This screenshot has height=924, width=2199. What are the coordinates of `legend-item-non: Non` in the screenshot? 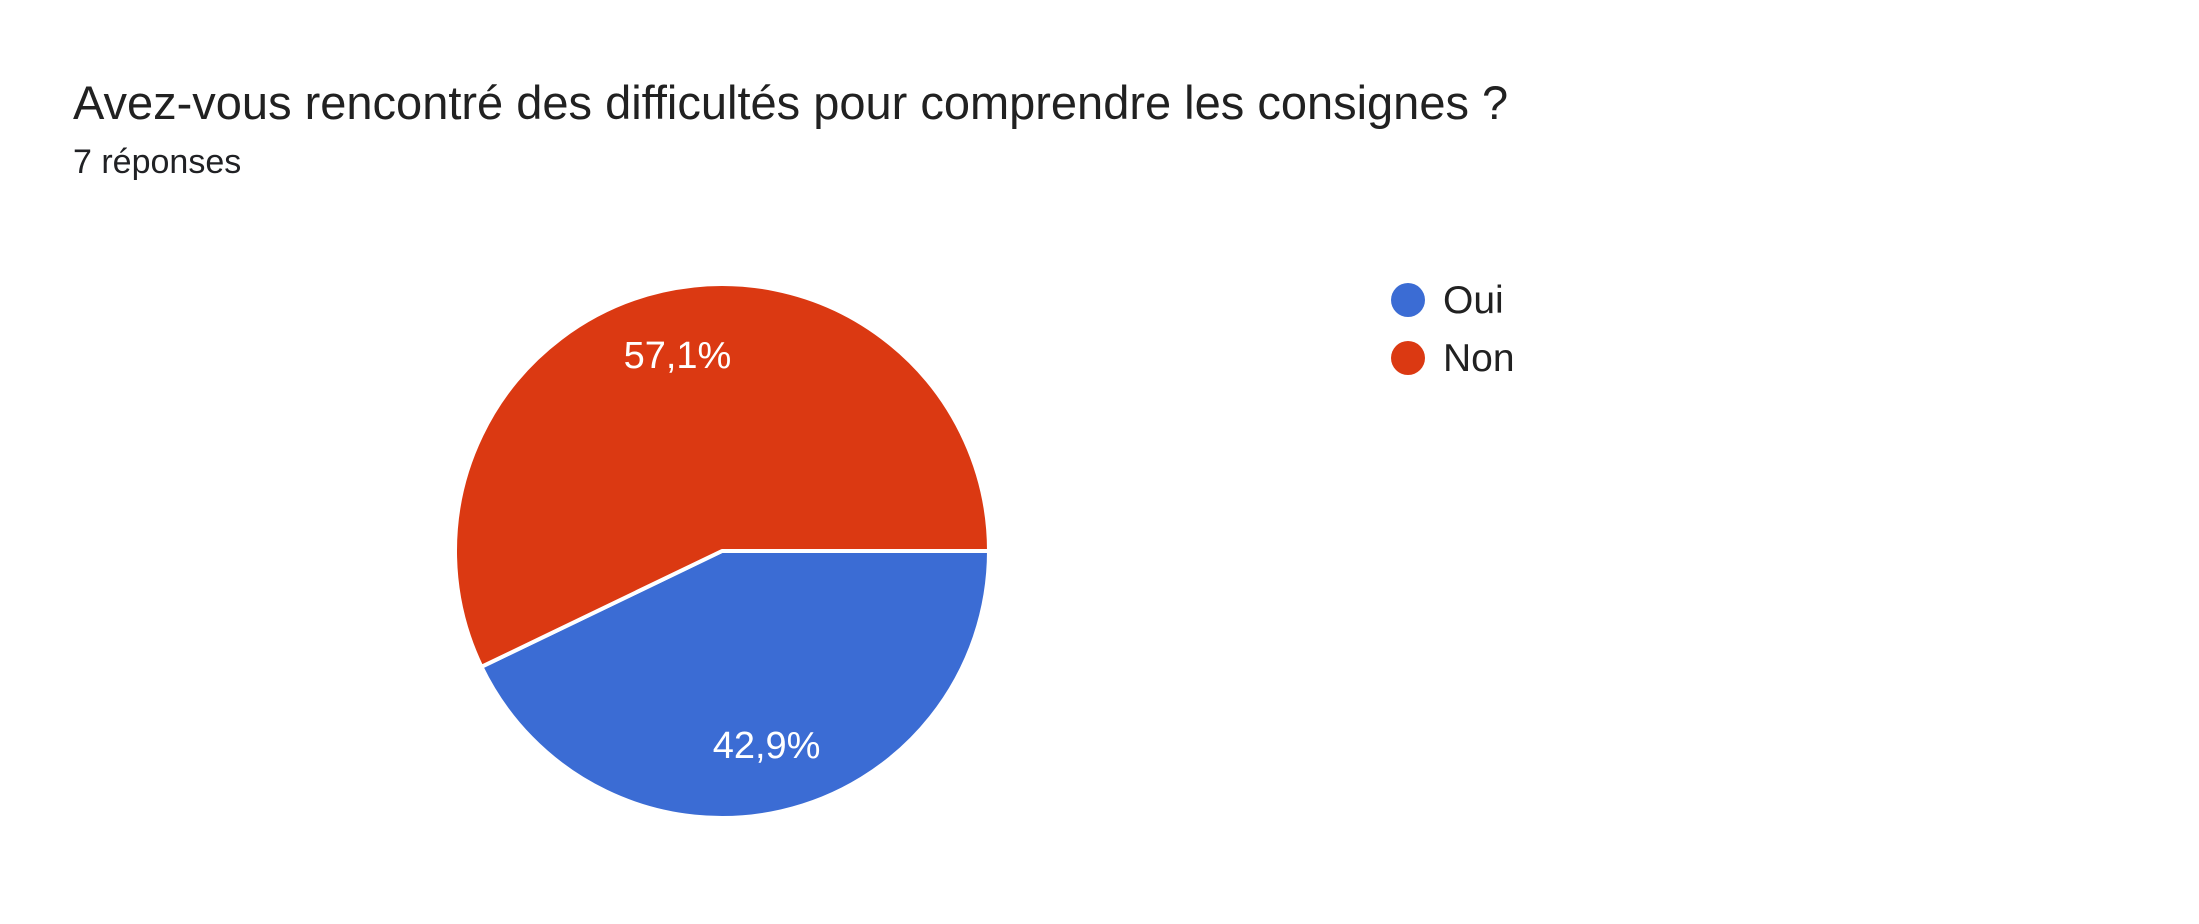 It's located at (1453, 358).